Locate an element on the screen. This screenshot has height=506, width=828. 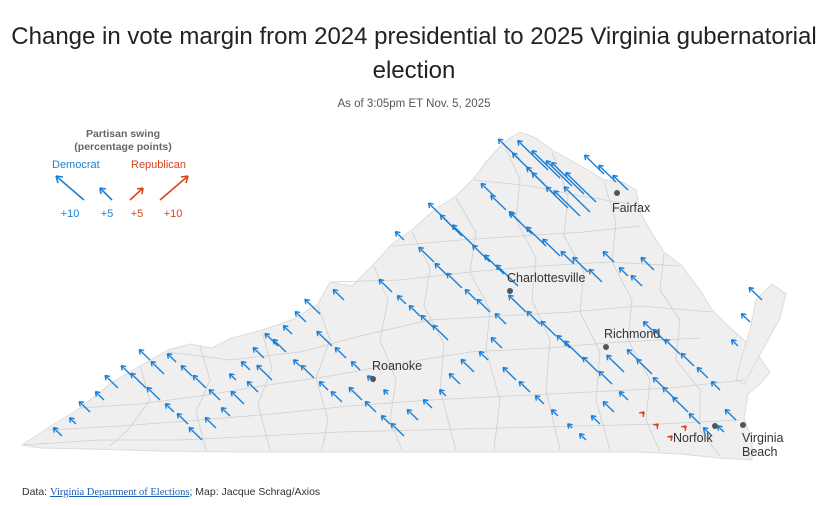
source-suffix: ; Map: Jacque Schrag/Axios is located at coordinates (255, 492).